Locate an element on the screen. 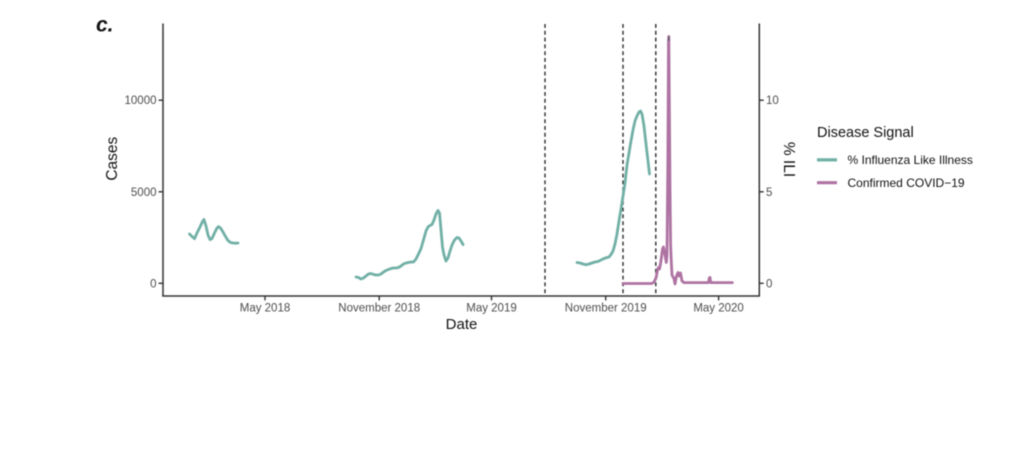 The image size is (1023, 459). svg-text: % ILI is located at coordinates (788, 159).